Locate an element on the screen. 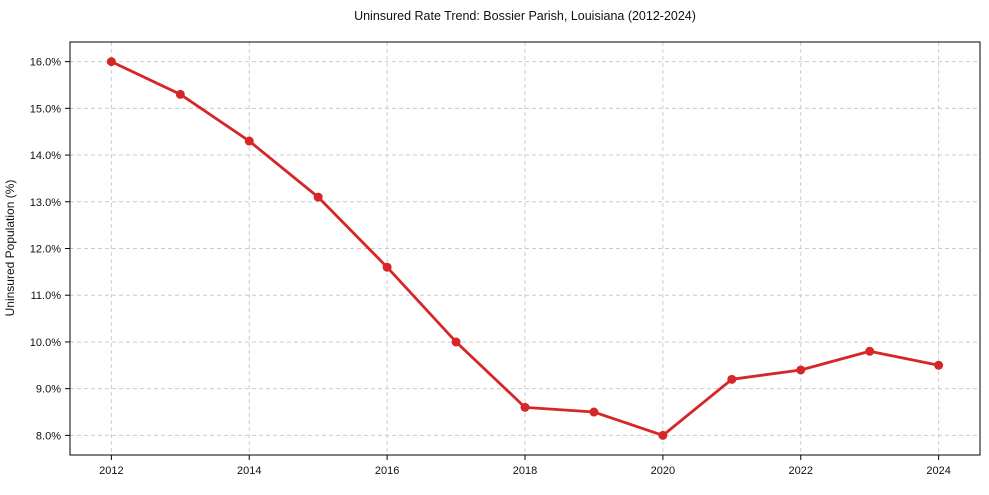 The width and height of the screenshot is (989, 495). x-tick-label: 2024 is located at coordinates (938, 471).